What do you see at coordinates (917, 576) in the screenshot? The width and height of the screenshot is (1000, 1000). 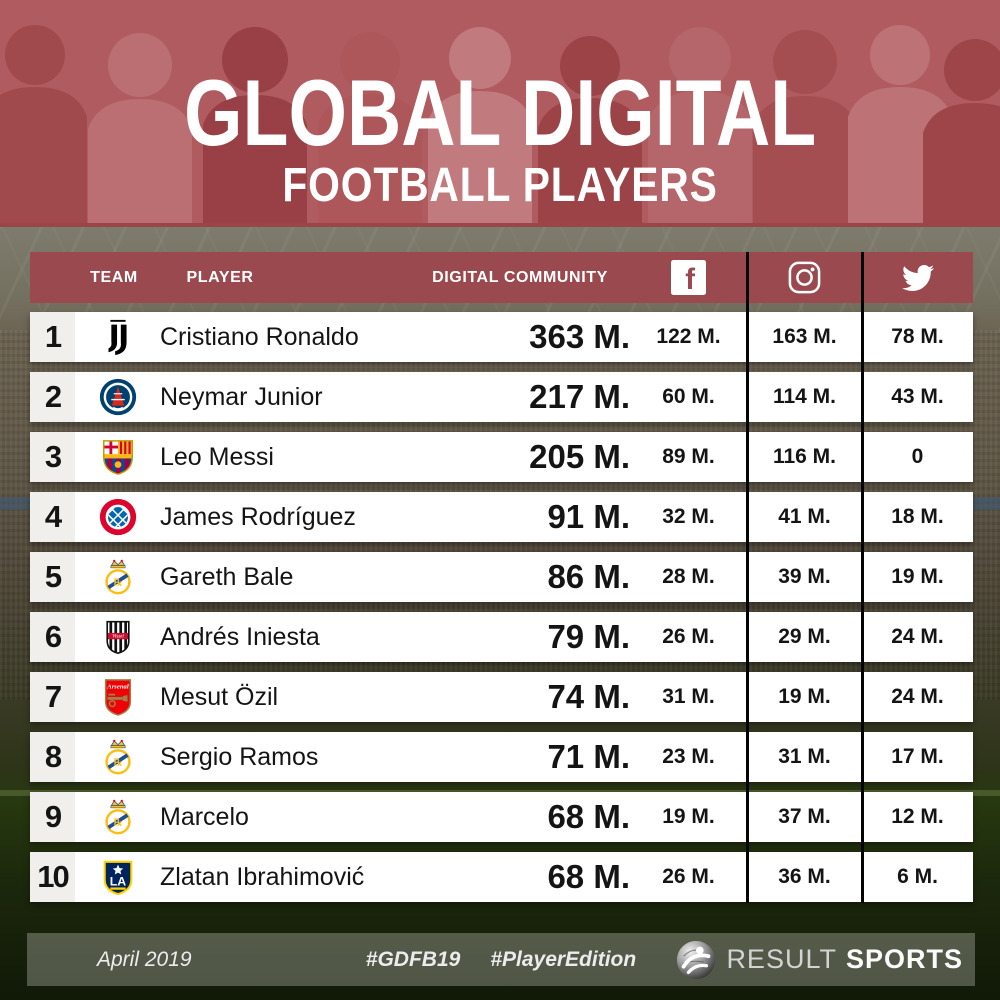 I see `twitter-value: 19 M.` at bounding box center [917, 576].